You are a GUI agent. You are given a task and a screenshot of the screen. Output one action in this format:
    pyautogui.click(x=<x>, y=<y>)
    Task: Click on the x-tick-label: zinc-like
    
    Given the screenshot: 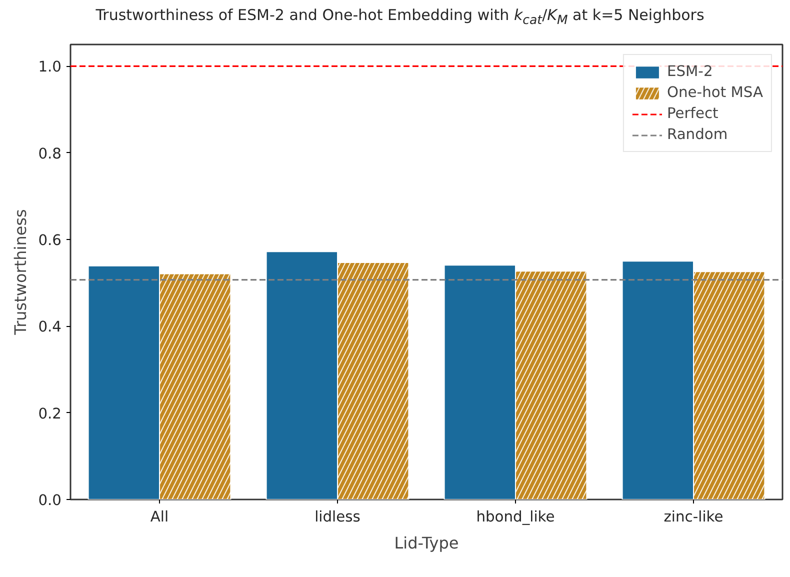 What is the action you would take?
    pyautogui.click(x=694, y=517)
    